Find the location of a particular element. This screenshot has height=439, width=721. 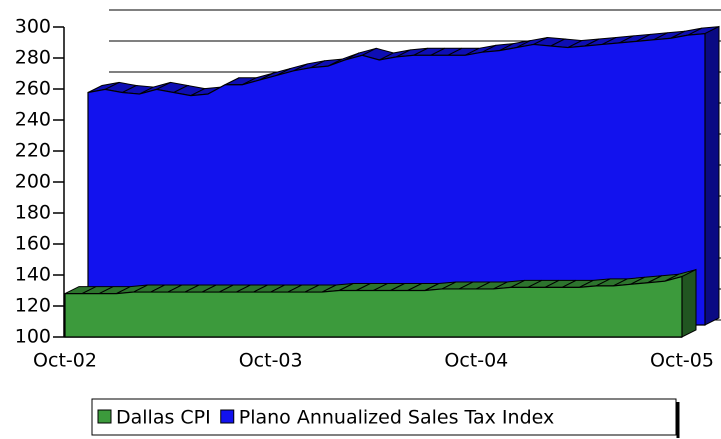

x-tick-label: Oct-03 is located at coordinates (271, 361).